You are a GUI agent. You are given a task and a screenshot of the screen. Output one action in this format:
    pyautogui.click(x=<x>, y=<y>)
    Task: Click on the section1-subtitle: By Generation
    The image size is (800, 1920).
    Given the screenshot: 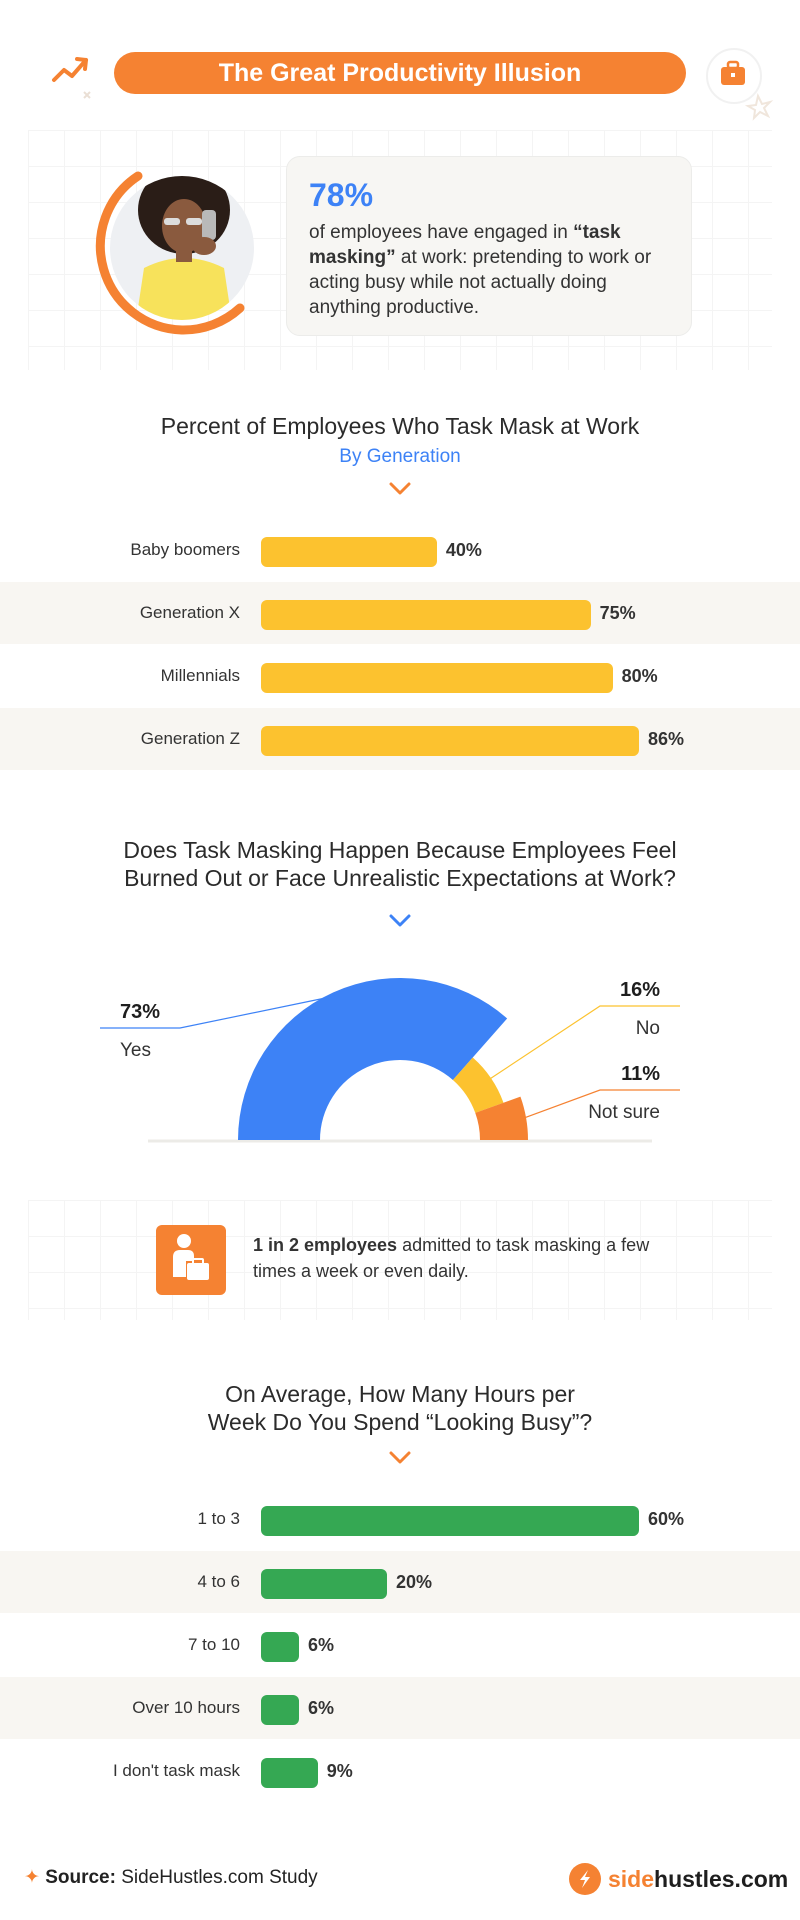 What is the action you would take?
    pyautogui.click(x=400, y=456)
    